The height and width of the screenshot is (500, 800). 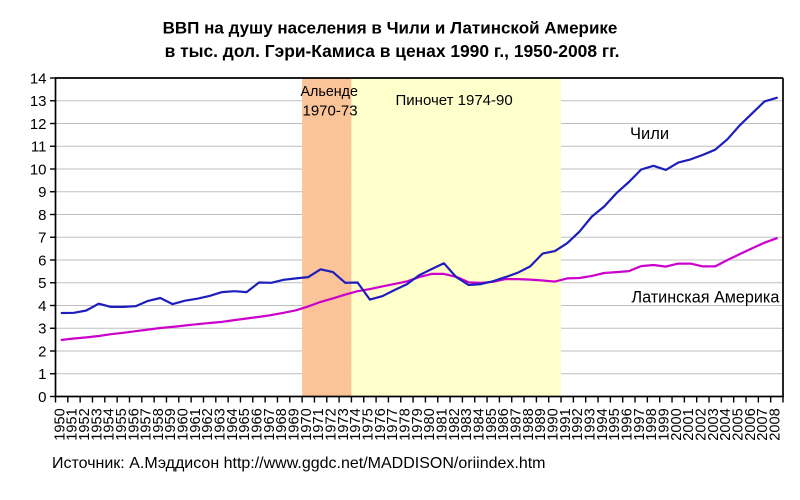 What do you see at coordinates (775, 424) in the screenshot?
I see `svg-text: 2008` at bounding box center [775, 424].